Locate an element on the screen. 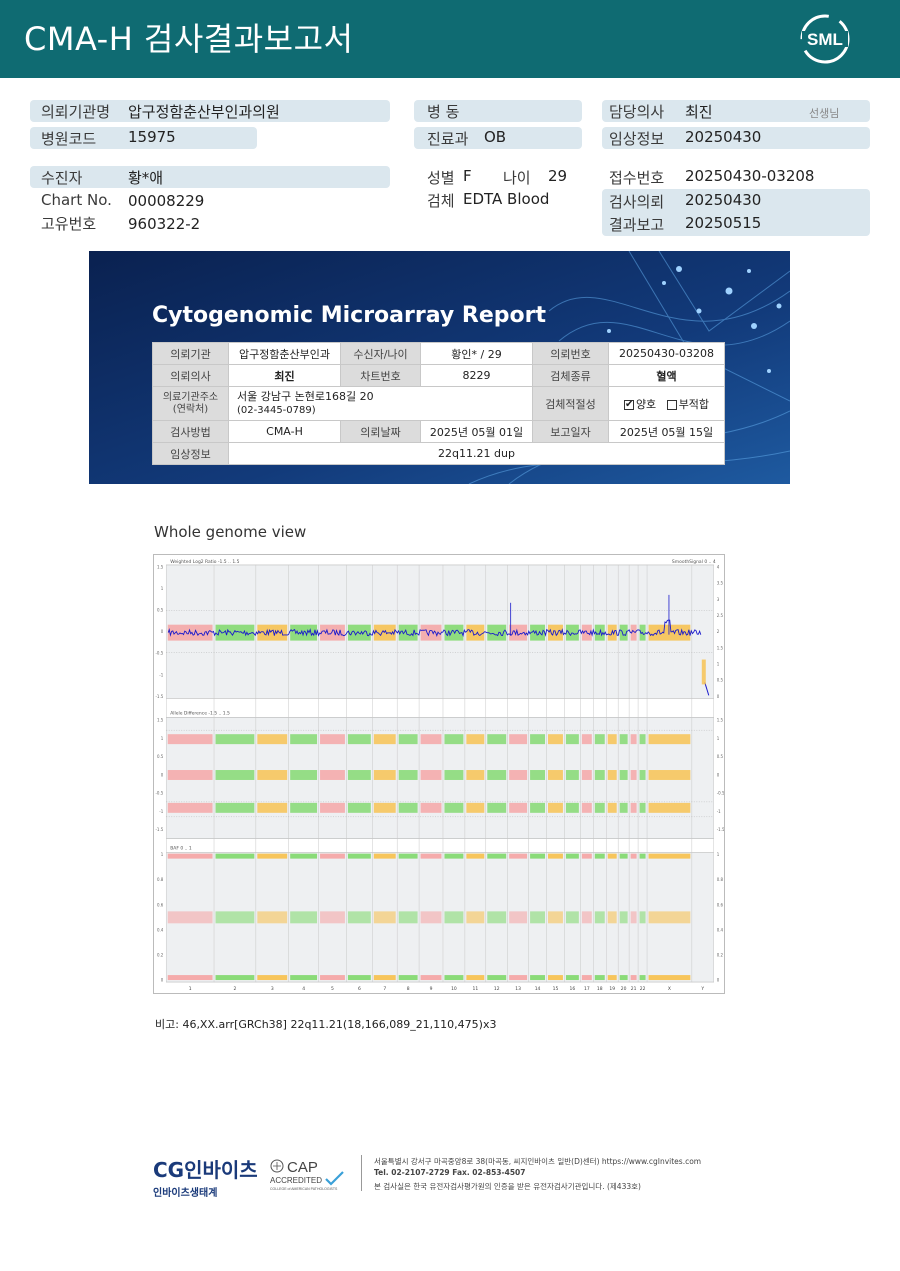  cell: 최진 is located at coordinates (284, 375).